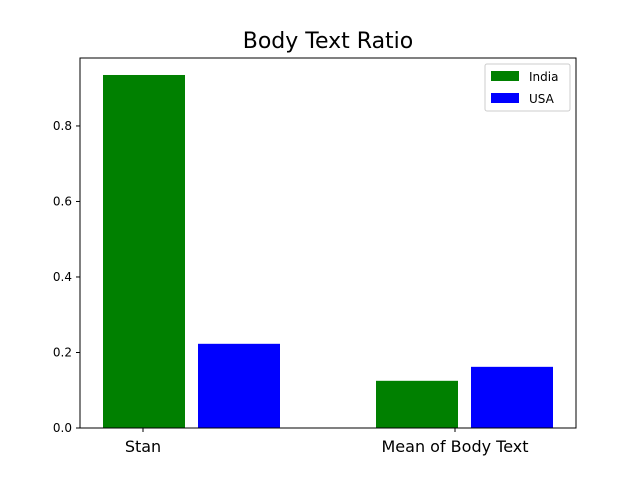  What do you see at coordinates (542, 99) in the screenshot?
I see `legend-label-usa: USA` at bounding box center [542, 99].